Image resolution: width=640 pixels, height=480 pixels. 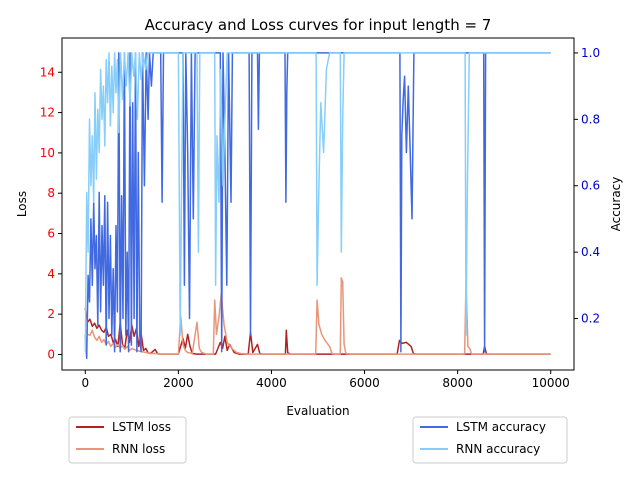 I want to click on y-left-tick-label: 6, so click(x=51, y=234).